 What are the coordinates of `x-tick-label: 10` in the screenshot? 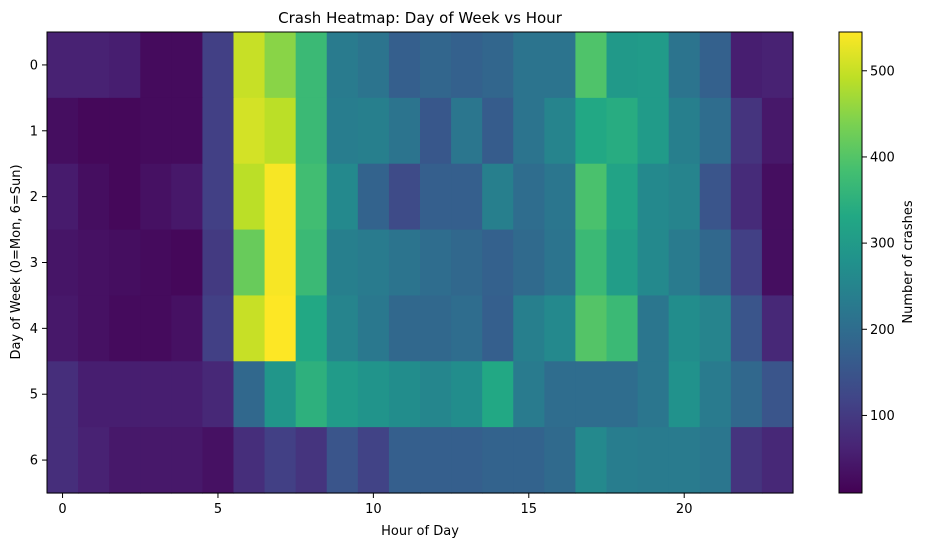 It's located at (373, 509).